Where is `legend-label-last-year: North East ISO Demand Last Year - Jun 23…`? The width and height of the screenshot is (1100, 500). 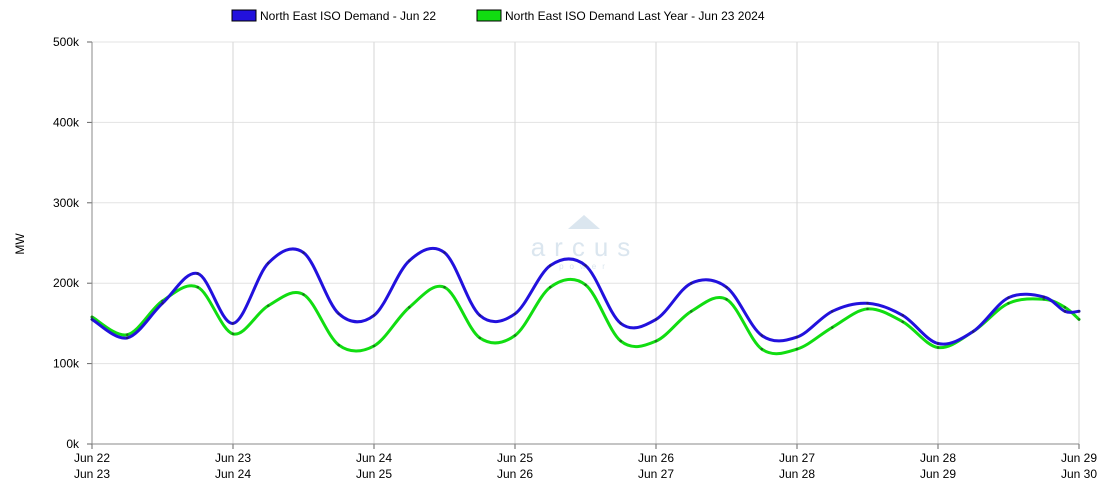
legend-label-last-year: North East ISO Demand Last Year - Jun 23… is located at coordinates (635, 16).